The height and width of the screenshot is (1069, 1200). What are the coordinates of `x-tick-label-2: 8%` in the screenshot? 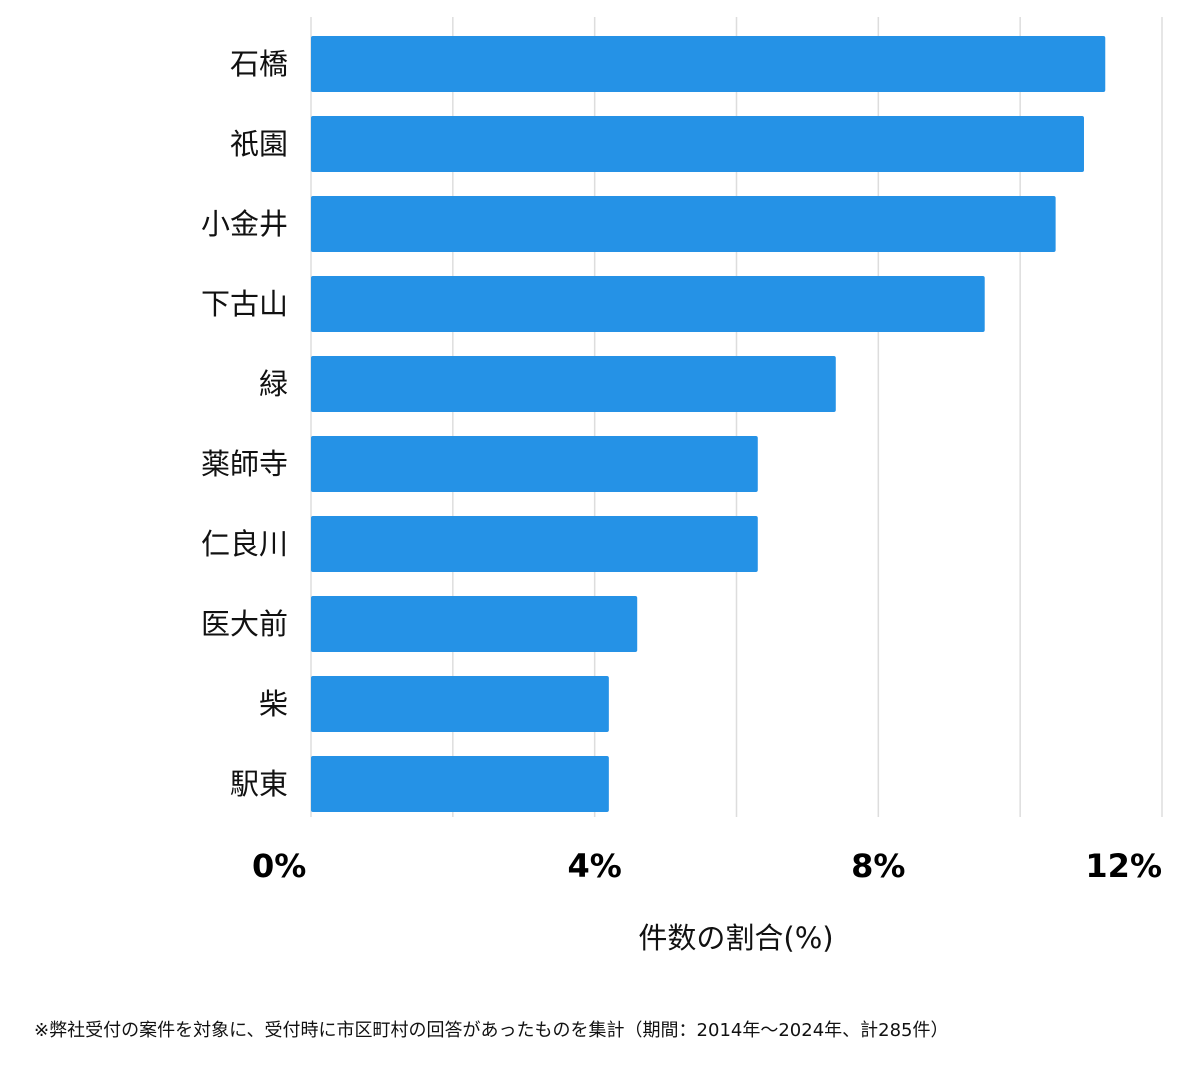 It's located at (878, 866).